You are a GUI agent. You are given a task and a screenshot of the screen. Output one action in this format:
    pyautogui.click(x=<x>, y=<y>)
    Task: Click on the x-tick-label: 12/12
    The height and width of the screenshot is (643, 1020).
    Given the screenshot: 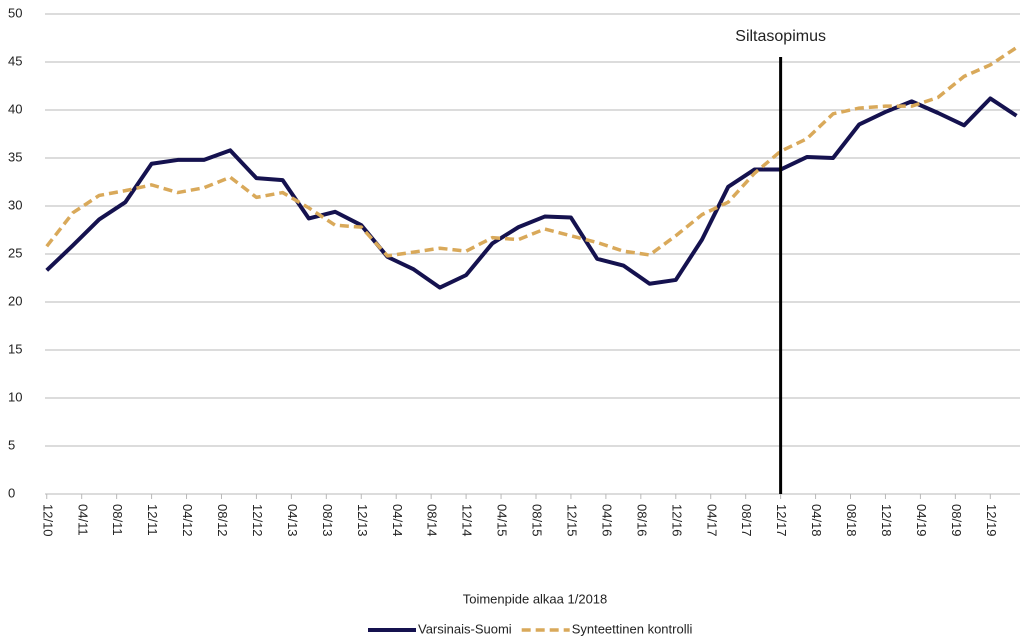 What is the action you would take?
    pyautogui.click(x=257, y=520)
    